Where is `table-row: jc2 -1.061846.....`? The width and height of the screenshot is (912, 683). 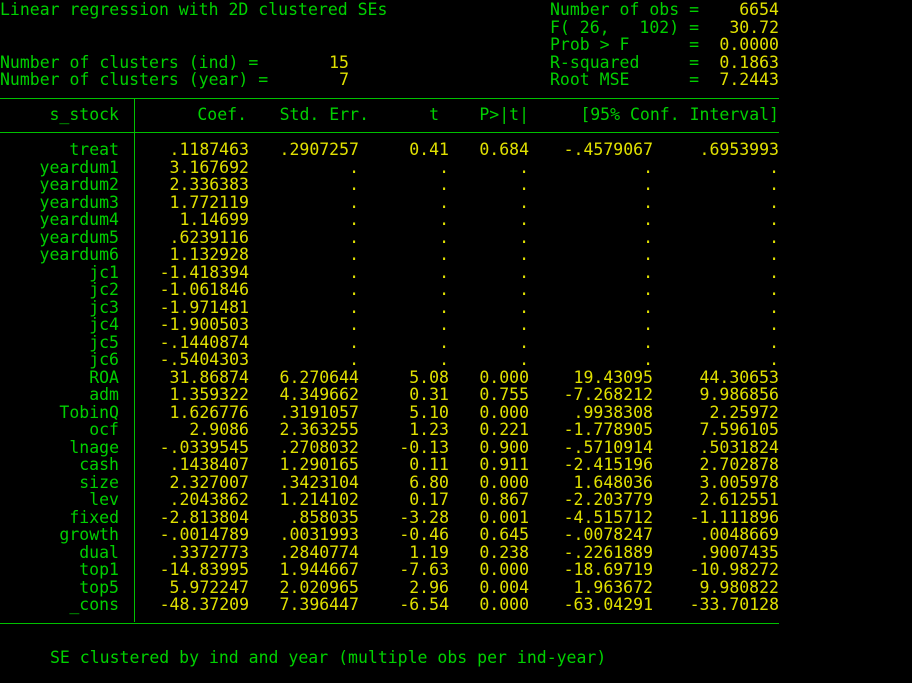 table-row: jc2 -1.061846..... is located at coordinates (395, 290).